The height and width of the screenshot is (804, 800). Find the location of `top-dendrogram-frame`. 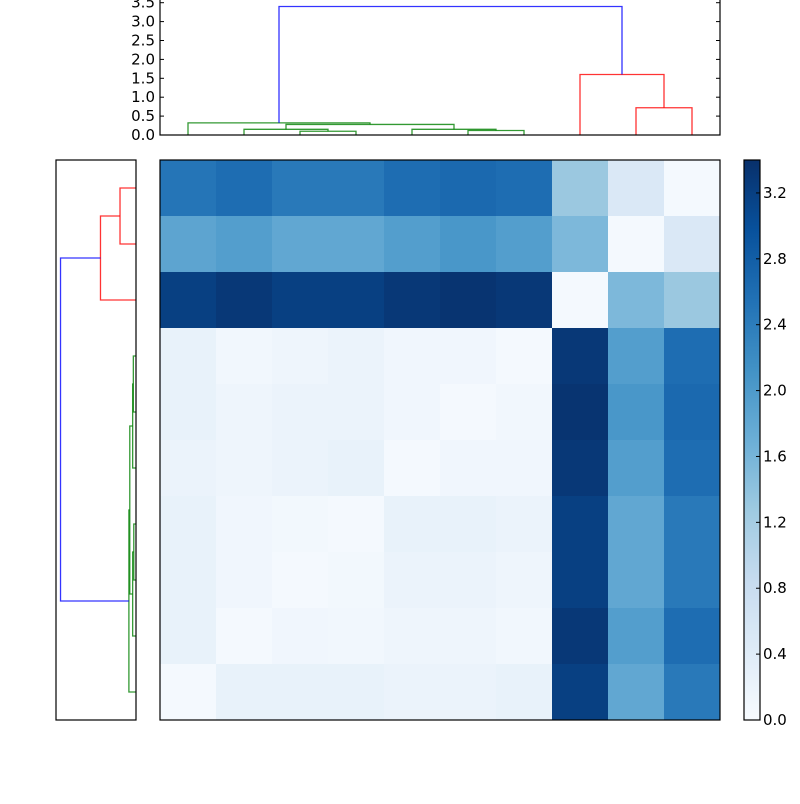

top-dendrogram-frame is located at coordinates (440, 68).